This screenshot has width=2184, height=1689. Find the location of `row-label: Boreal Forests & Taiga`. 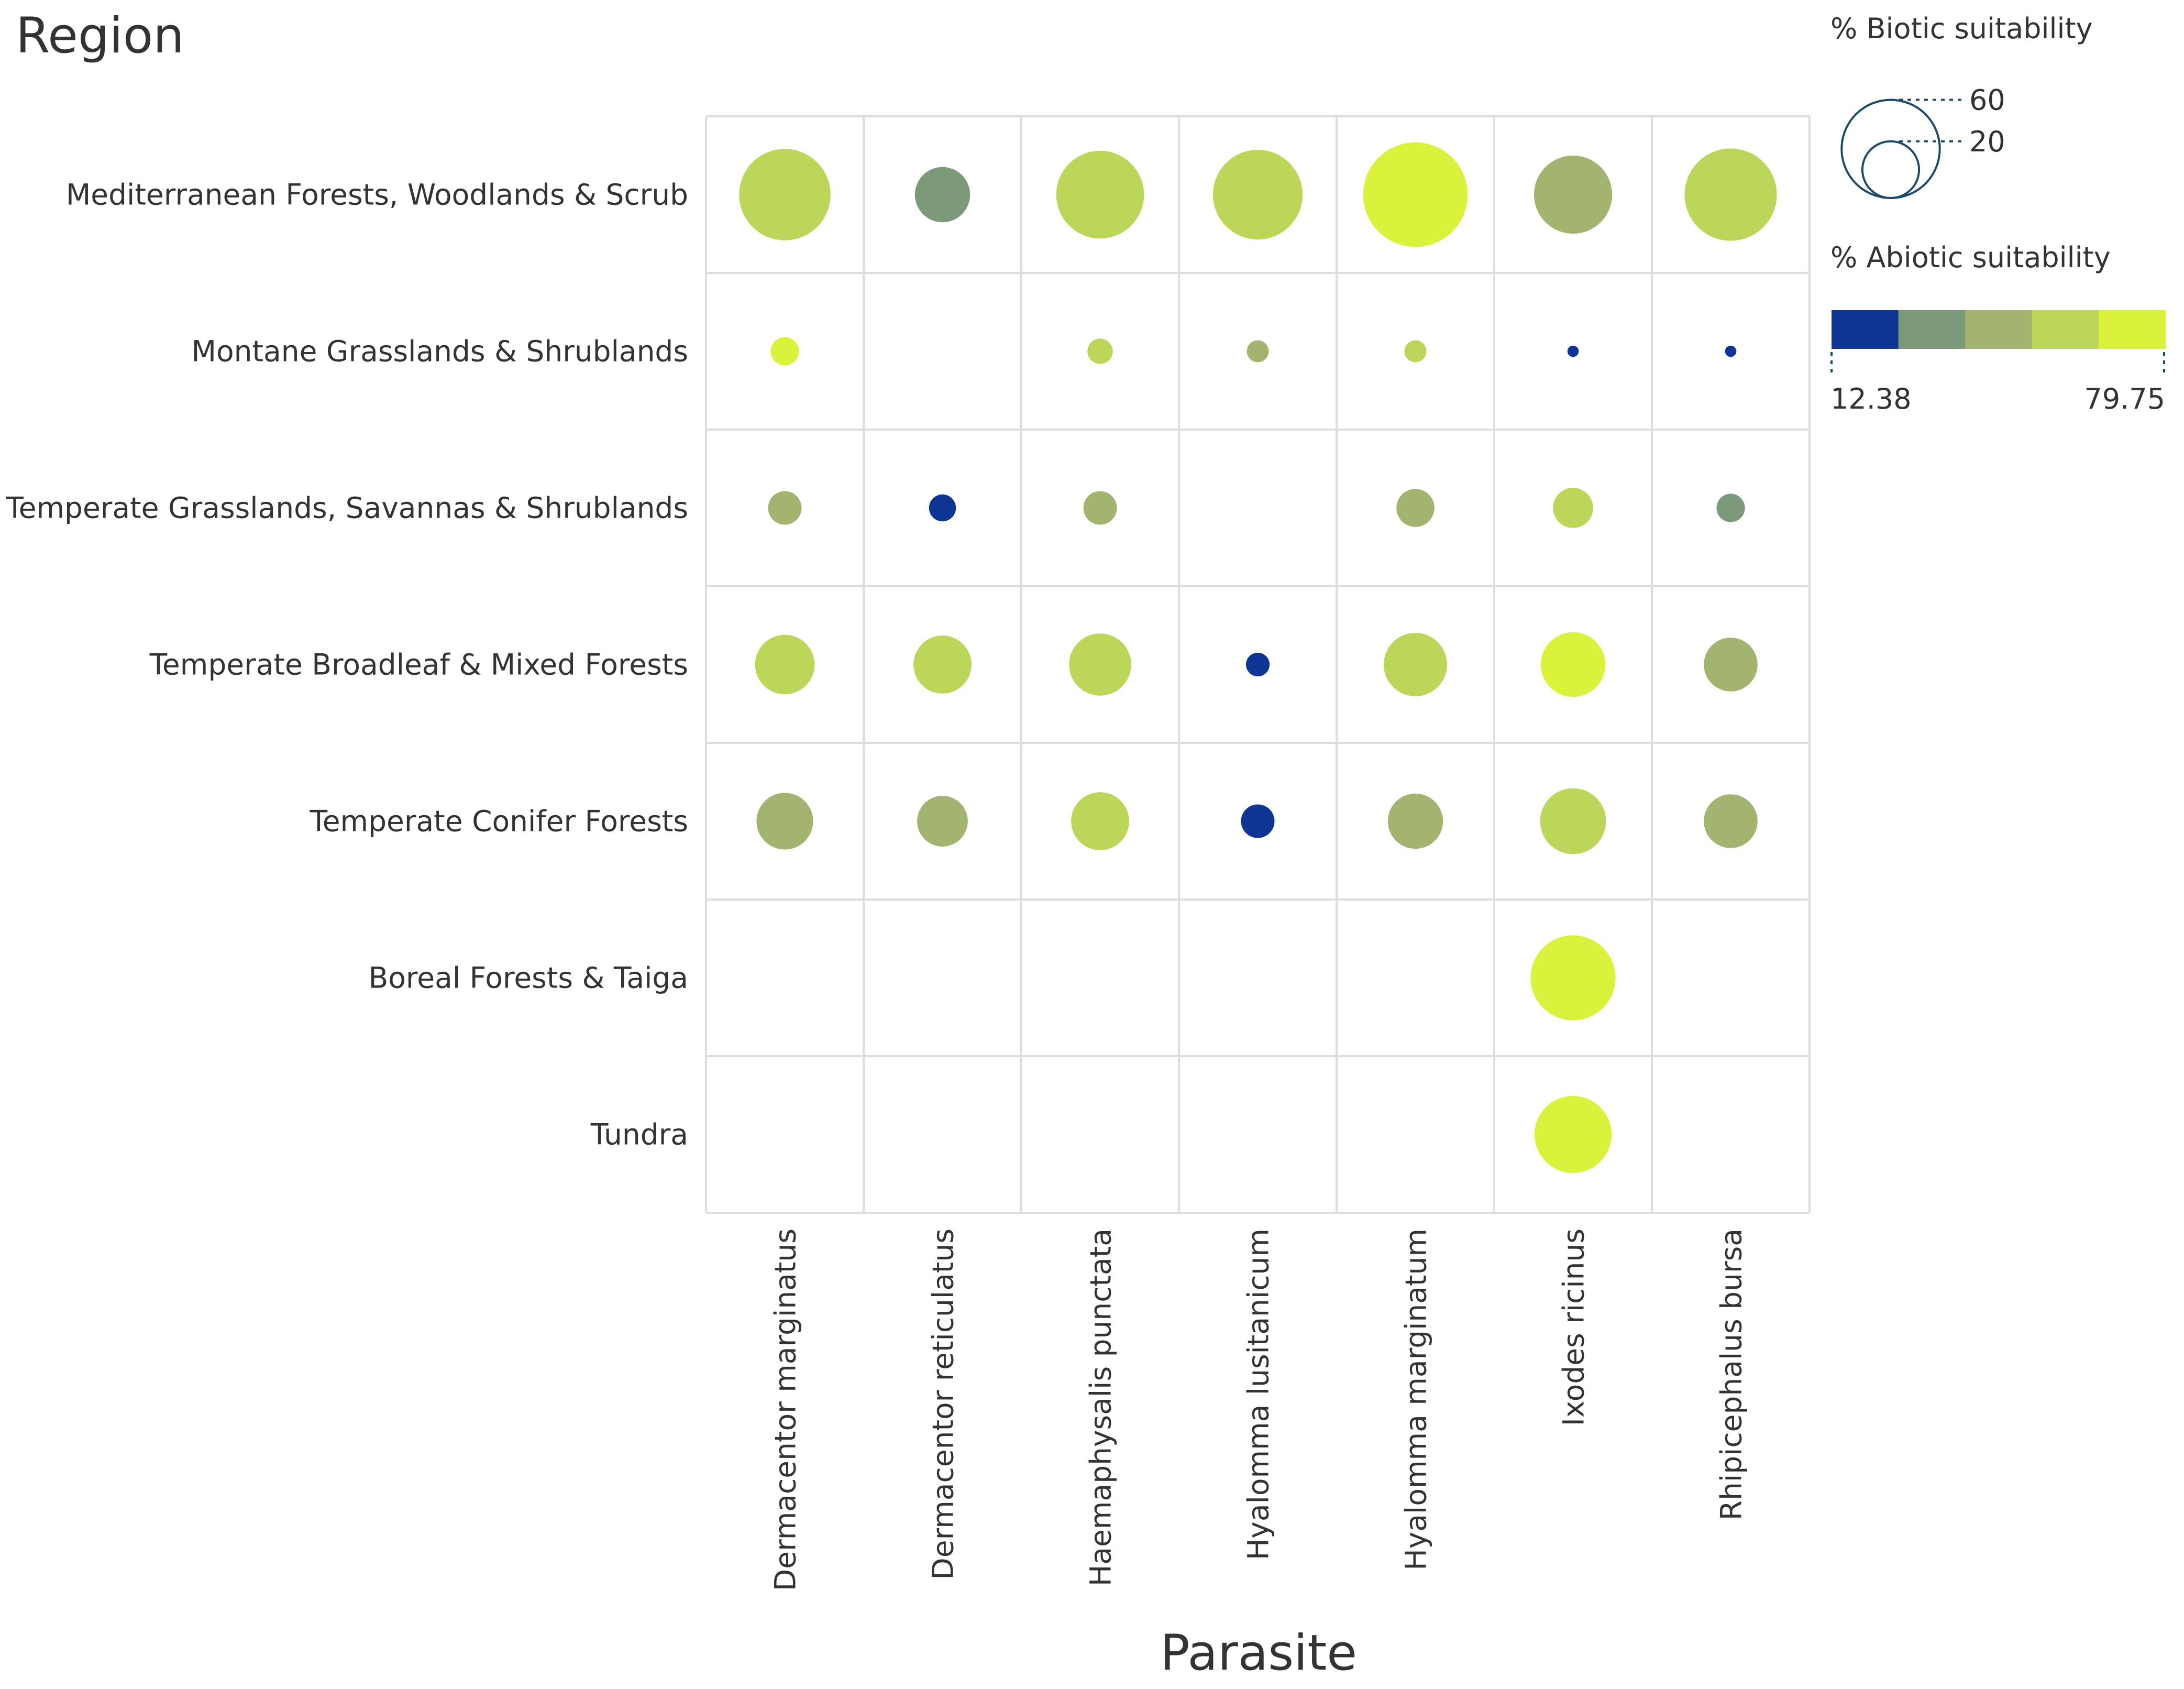

row-label: Boreal Forests & Taiga is located at coordinates (529, 978).